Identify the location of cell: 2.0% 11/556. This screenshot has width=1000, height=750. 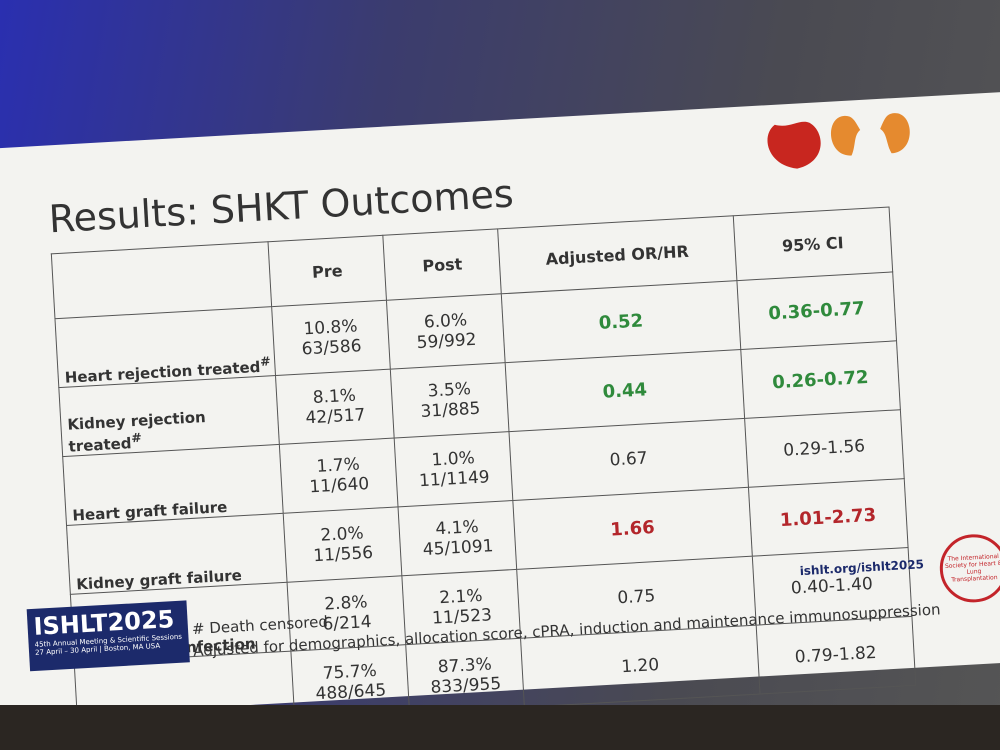
(343, 544).